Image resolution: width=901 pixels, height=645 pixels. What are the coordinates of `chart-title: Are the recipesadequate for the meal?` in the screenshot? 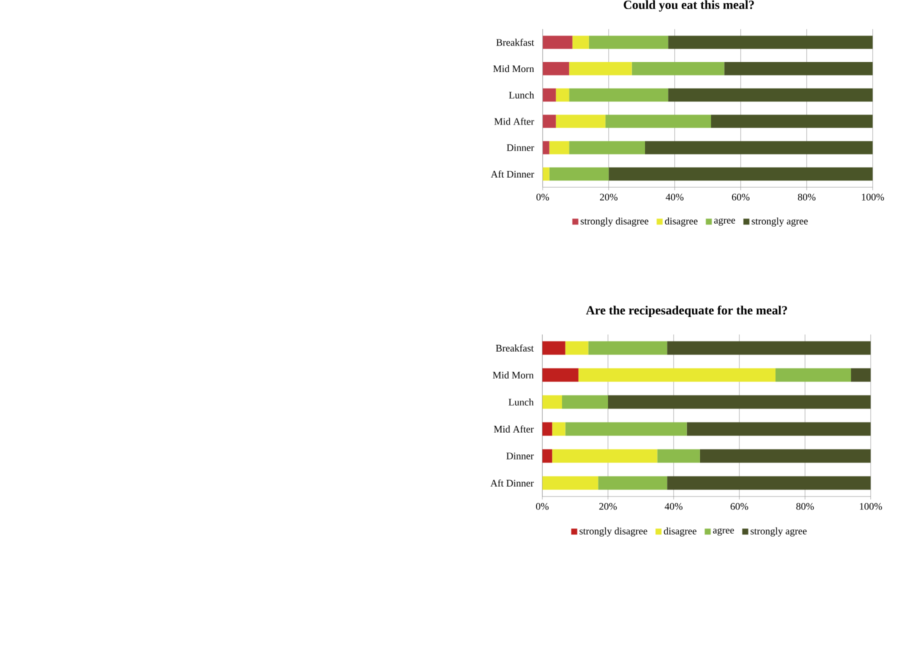 It's located at (686, 312).